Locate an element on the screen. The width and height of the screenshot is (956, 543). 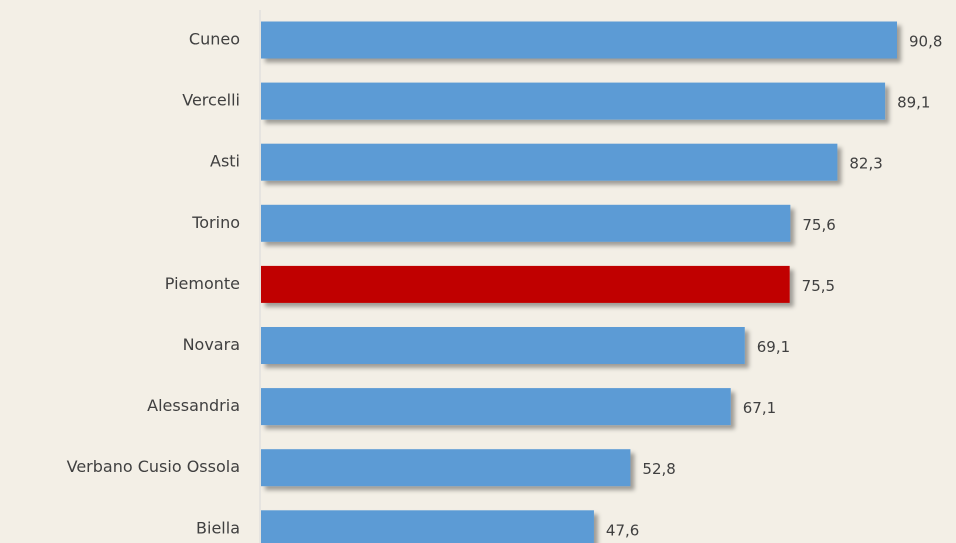
category-label: Cuneo is located at coordinates (214, 39).